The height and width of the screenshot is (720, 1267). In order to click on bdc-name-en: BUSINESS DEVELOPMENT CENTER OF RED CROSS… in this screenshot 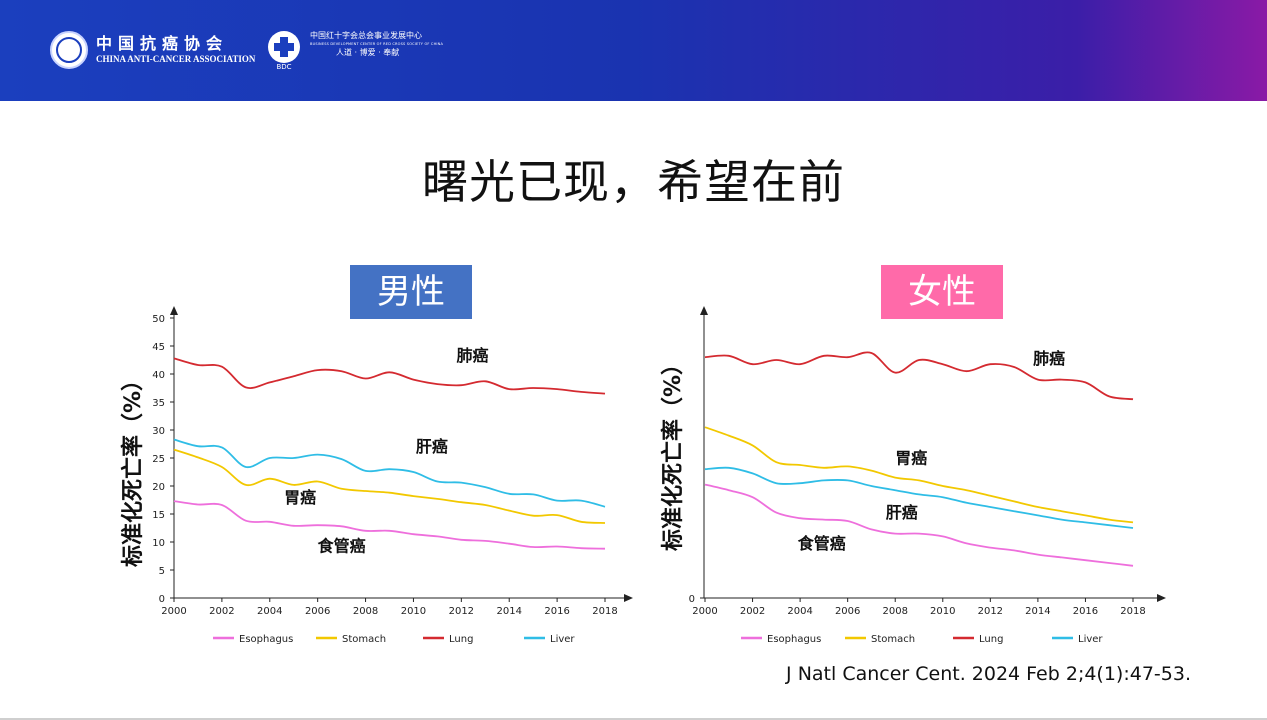, I will do `click(377, 44)`.